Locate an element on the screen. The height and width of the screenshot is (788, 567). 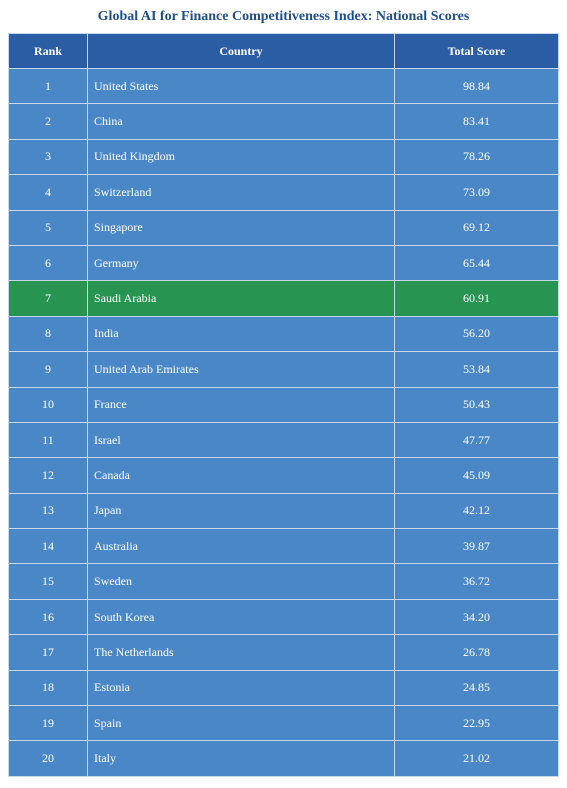
rank-cell: 4 is located at coordinates (48, 192).